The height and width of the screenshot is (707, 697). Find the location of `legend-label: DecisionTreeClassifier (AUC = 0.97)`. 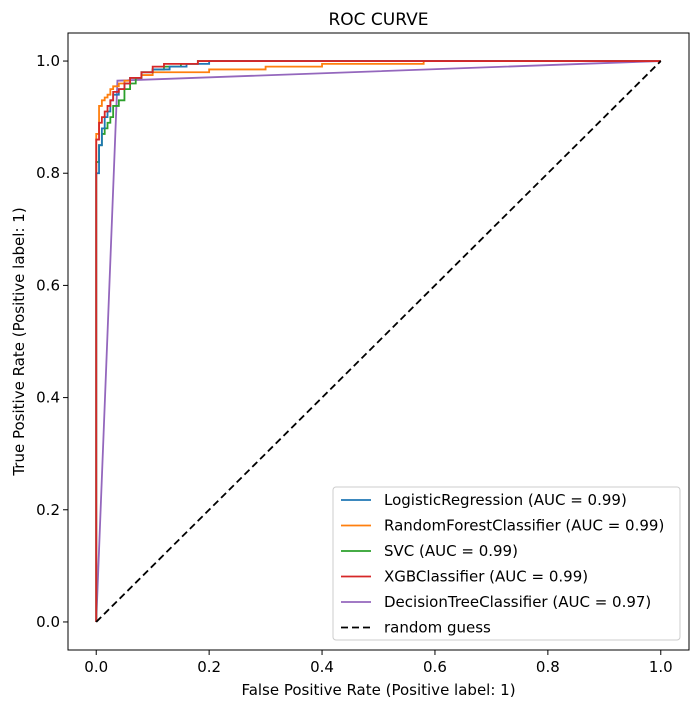

legend-label: DecisionTreeClassifier (AUC = 0.97) is located at coordinates (517, 602).